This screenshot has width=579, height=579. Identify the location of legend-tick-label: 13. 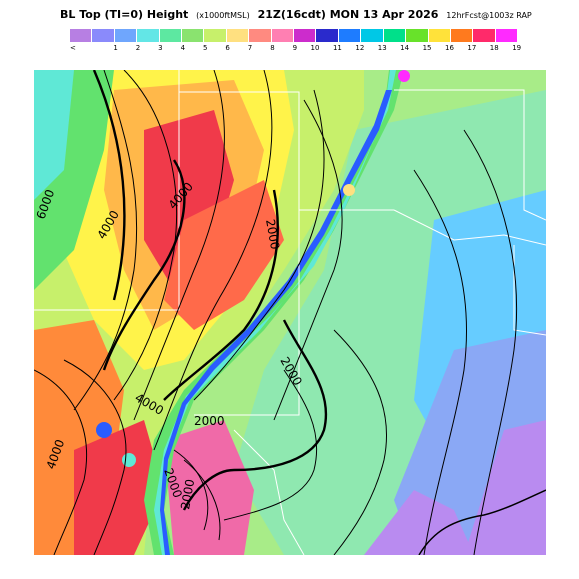
(382, 48).